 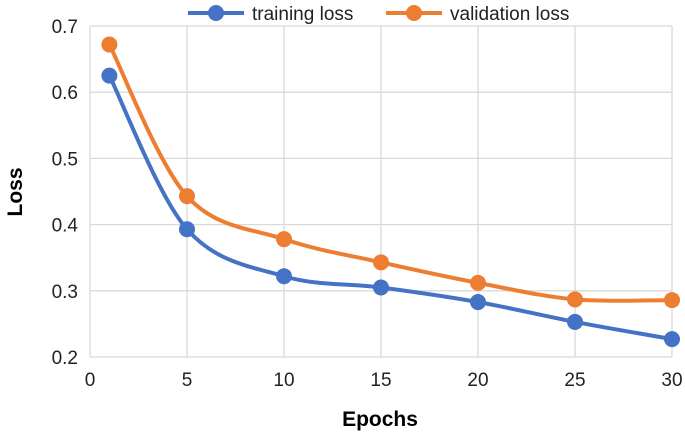 I want to click on x-tick-label: 25, so click(x=574, y=380).